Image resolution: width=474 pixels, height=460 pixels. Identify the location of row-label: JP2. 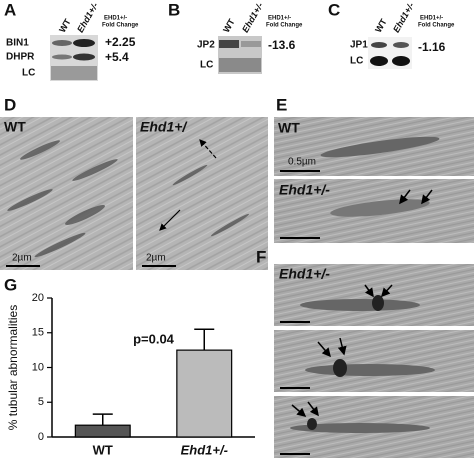
(206, 45).